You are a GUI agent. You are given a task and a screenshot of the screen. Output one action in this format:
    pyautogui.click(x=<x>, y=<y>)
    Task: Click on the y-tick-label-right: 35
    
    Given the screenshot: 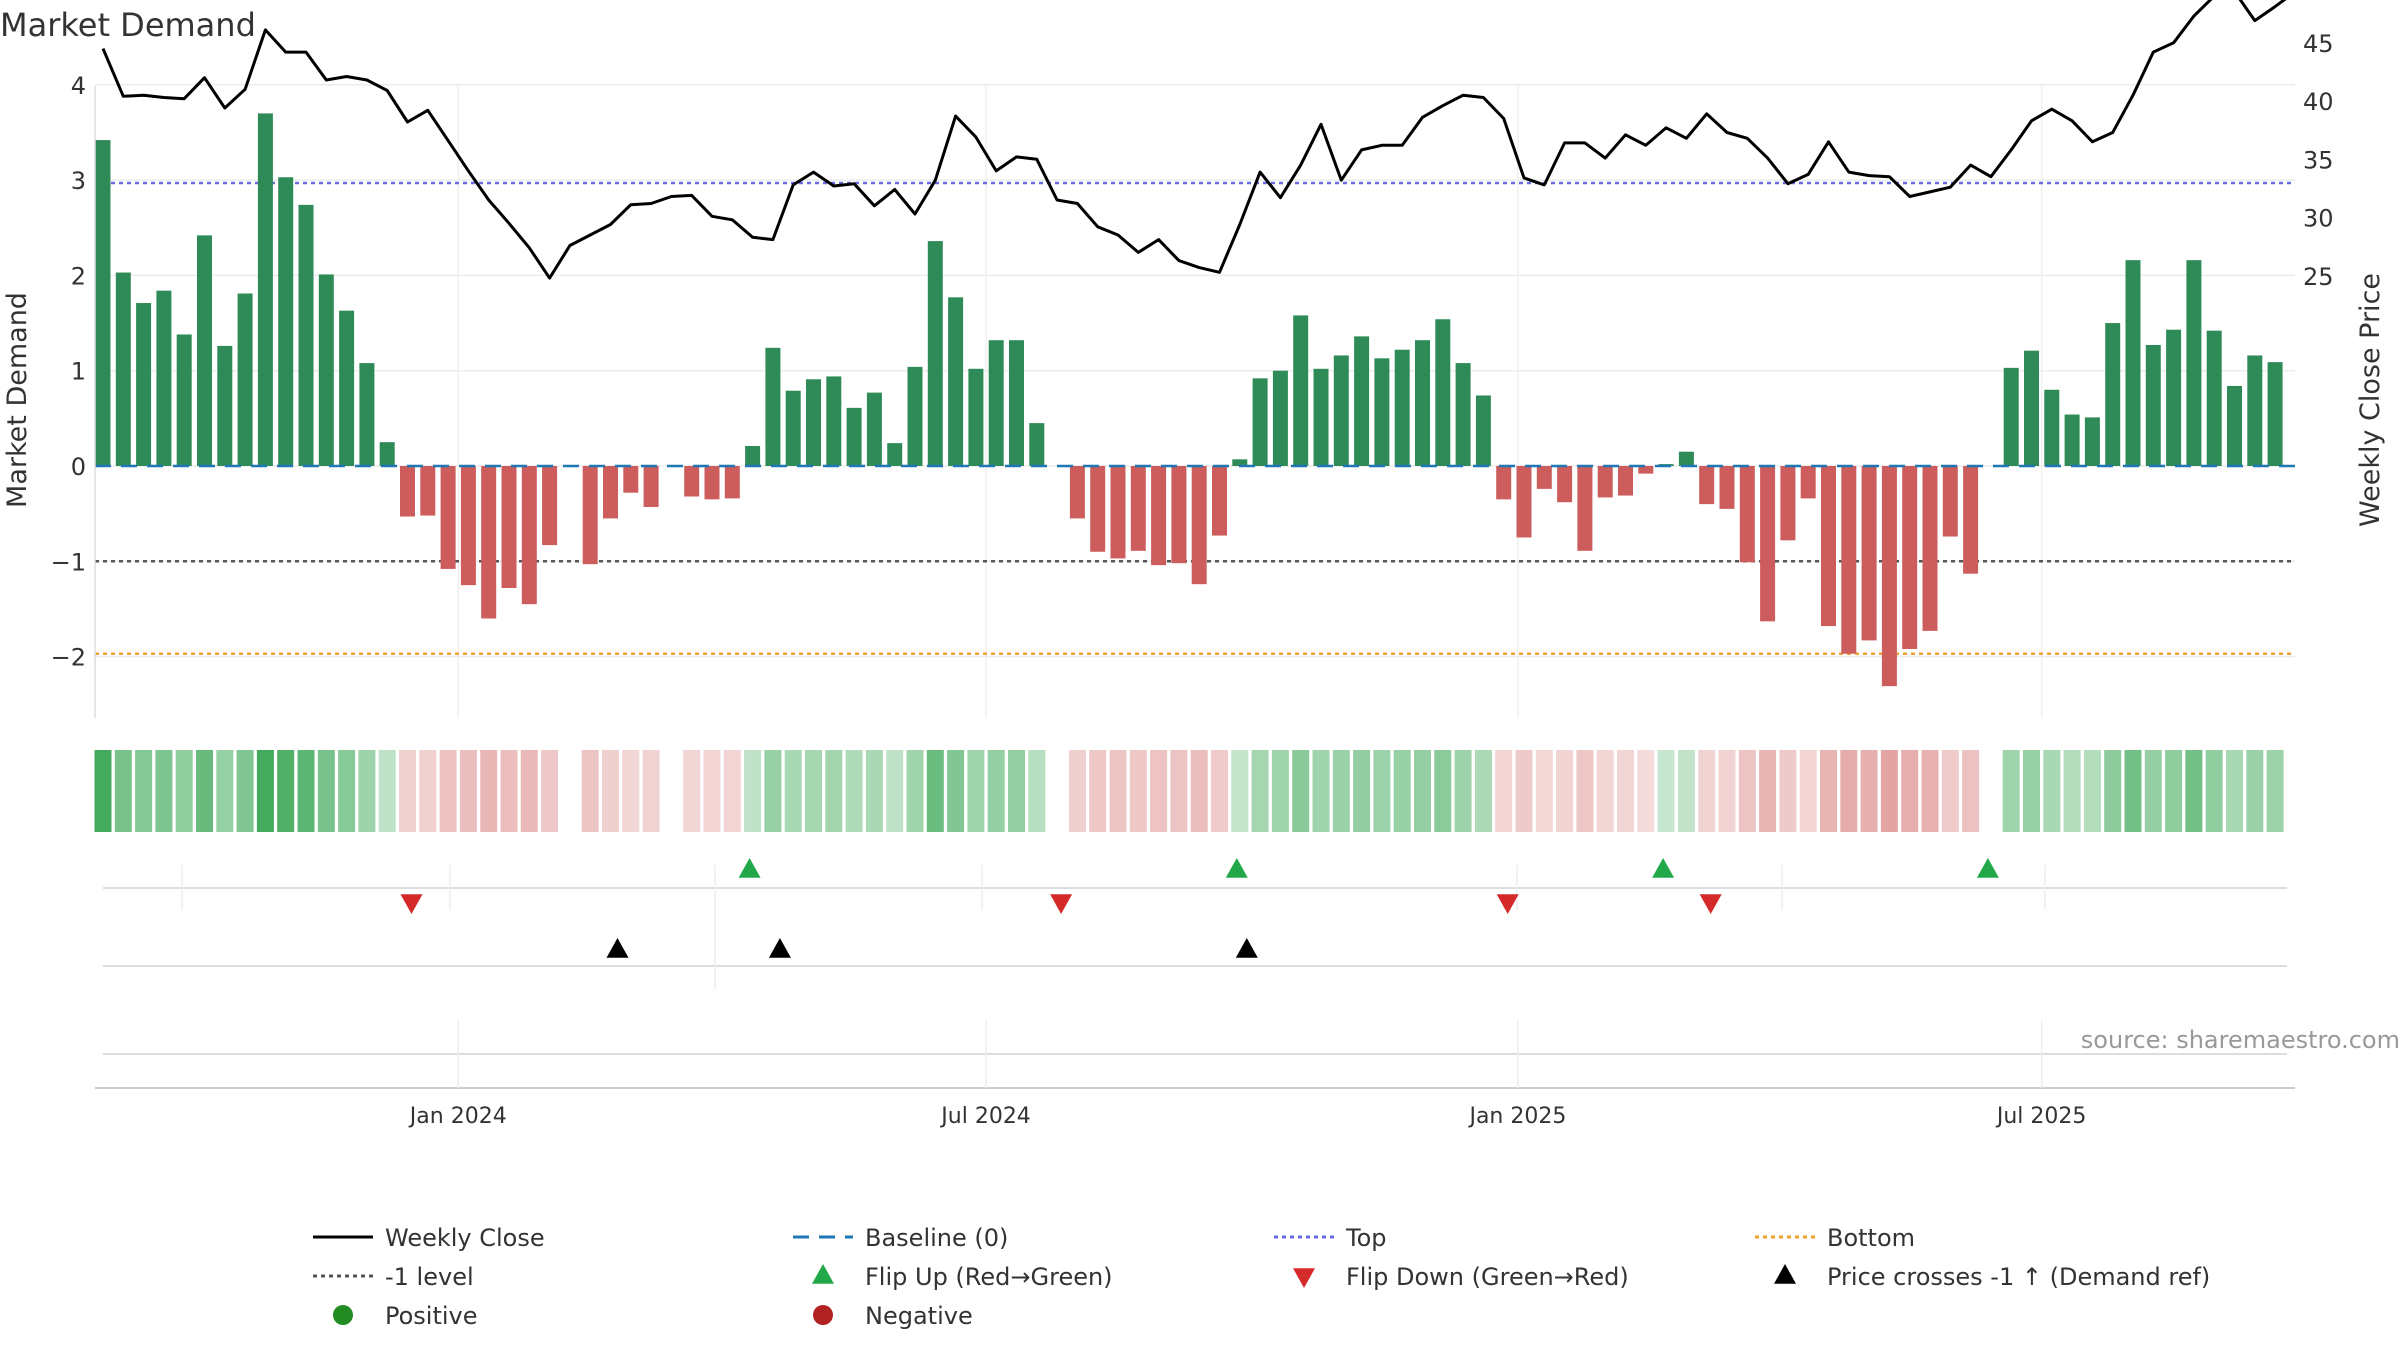 What is the action you would take?
    pyautogui.click(x=2318, y=160)
    